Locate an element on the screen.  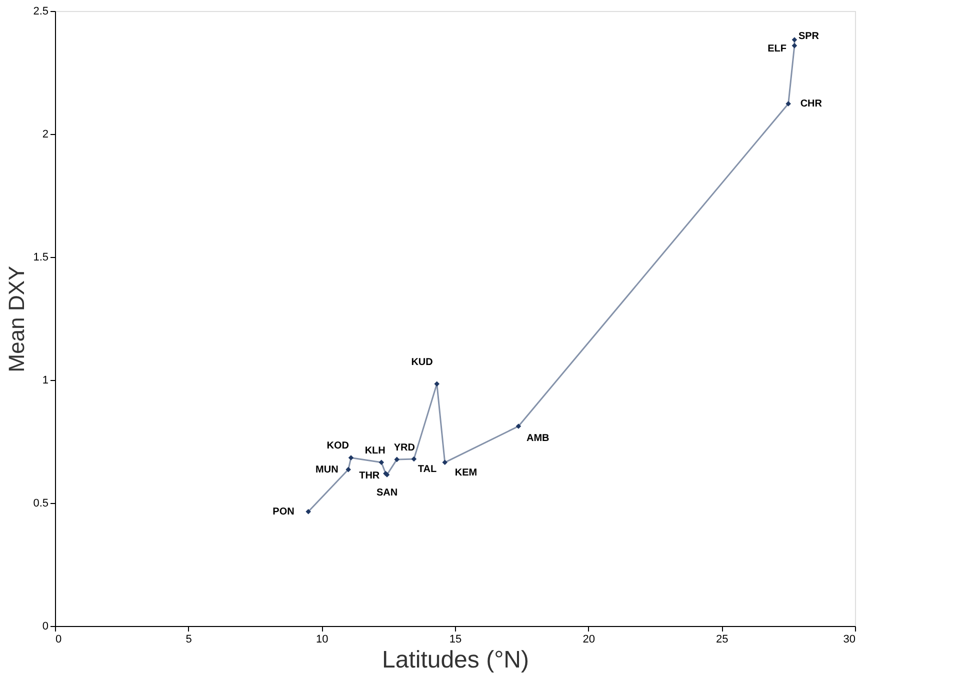
annotation: SPR is located at coordinates (809, 36).